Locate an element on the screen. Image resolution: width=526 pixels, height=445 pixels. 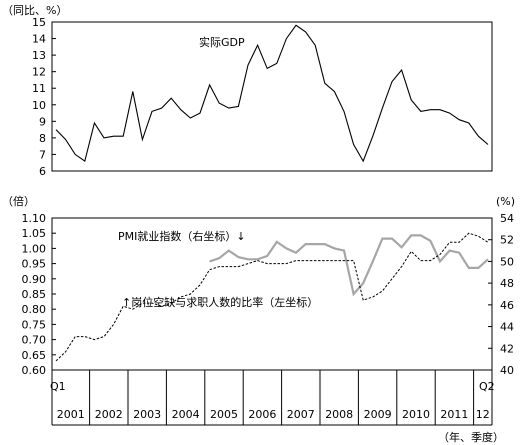
left-y-tick-label: 0.95 is located at coordinates (34, 264).